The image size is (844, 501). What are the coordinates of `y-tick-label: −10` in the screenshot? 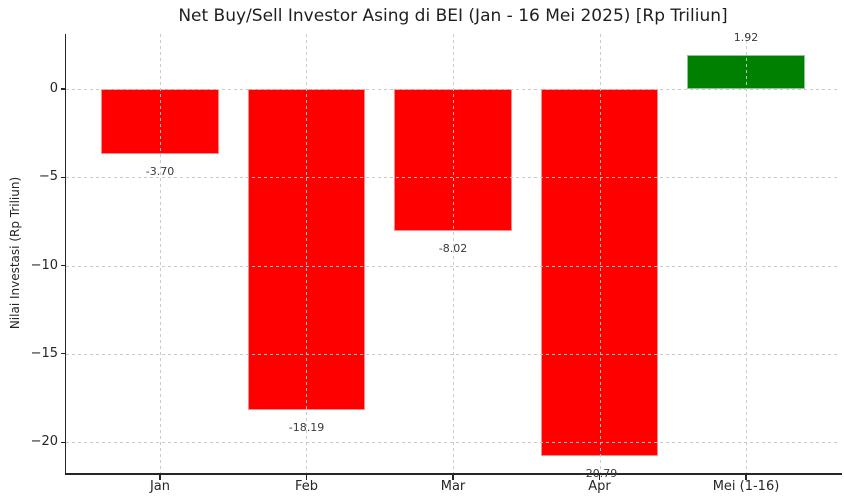 It's located at (44, 265).